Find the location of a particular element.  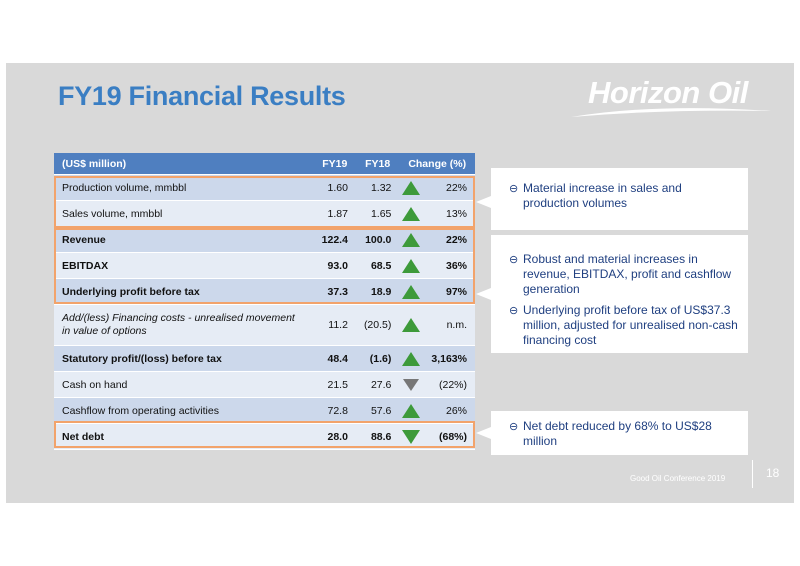

row-fy19: 11.2 is located at coordinates (334, 325).